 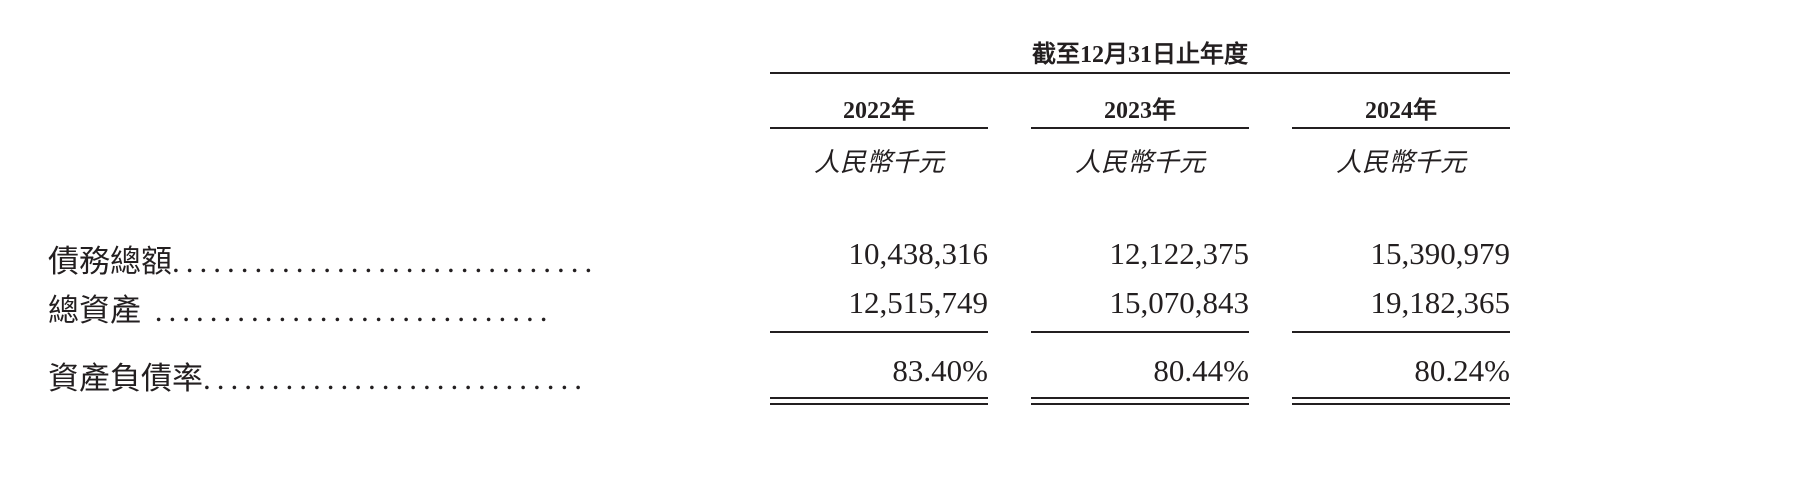 I want to click on cell-value: 15,390,979, so click(x=1440, y=253).